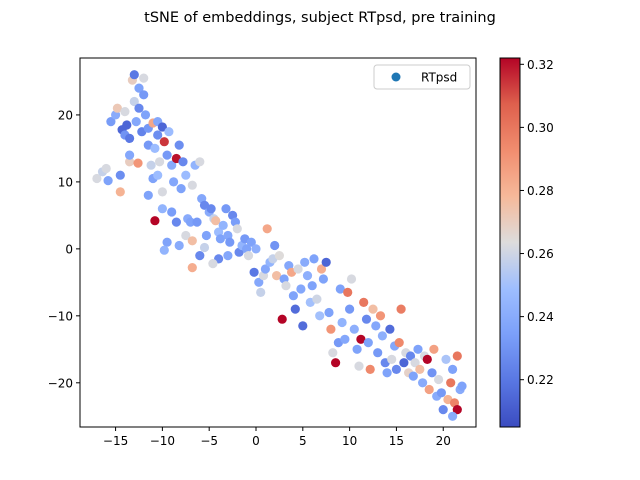  I want to click on x-tick-label: 0, so click(256, 441).